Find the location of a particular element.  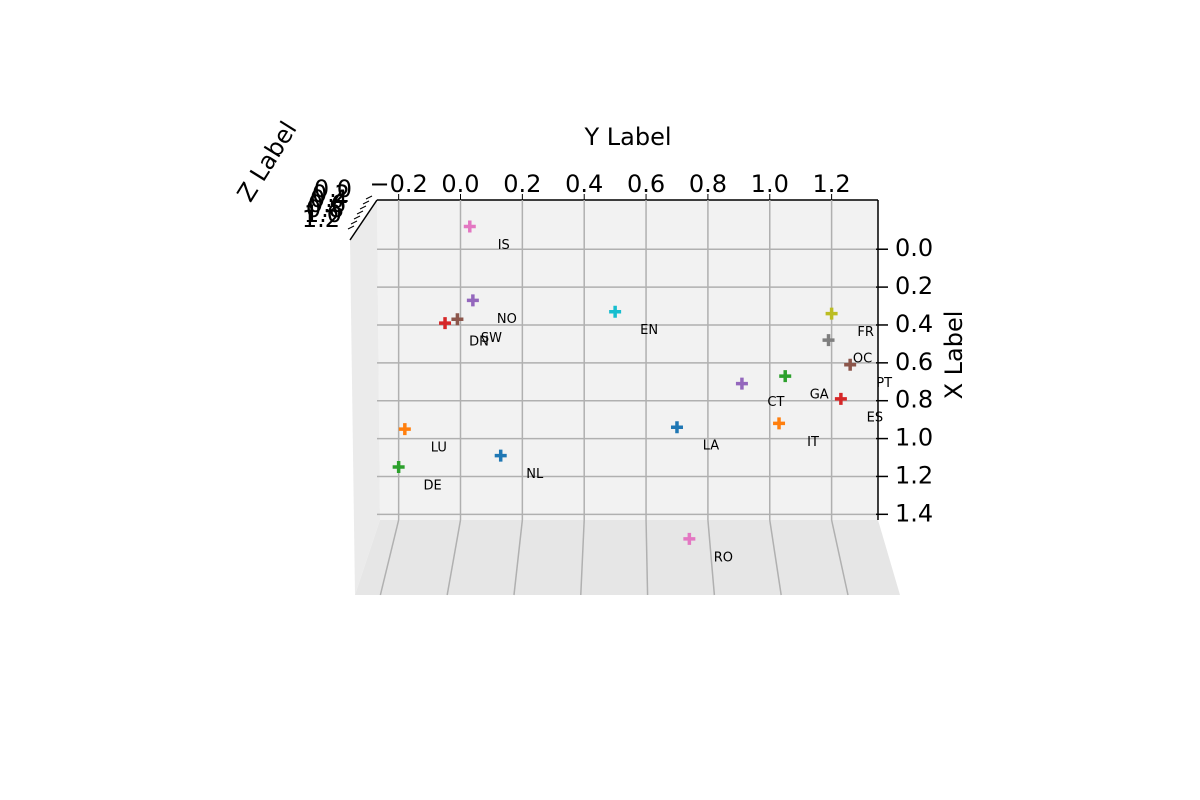

x-tick-label: 0.6 is located at coordinates (914, 362).